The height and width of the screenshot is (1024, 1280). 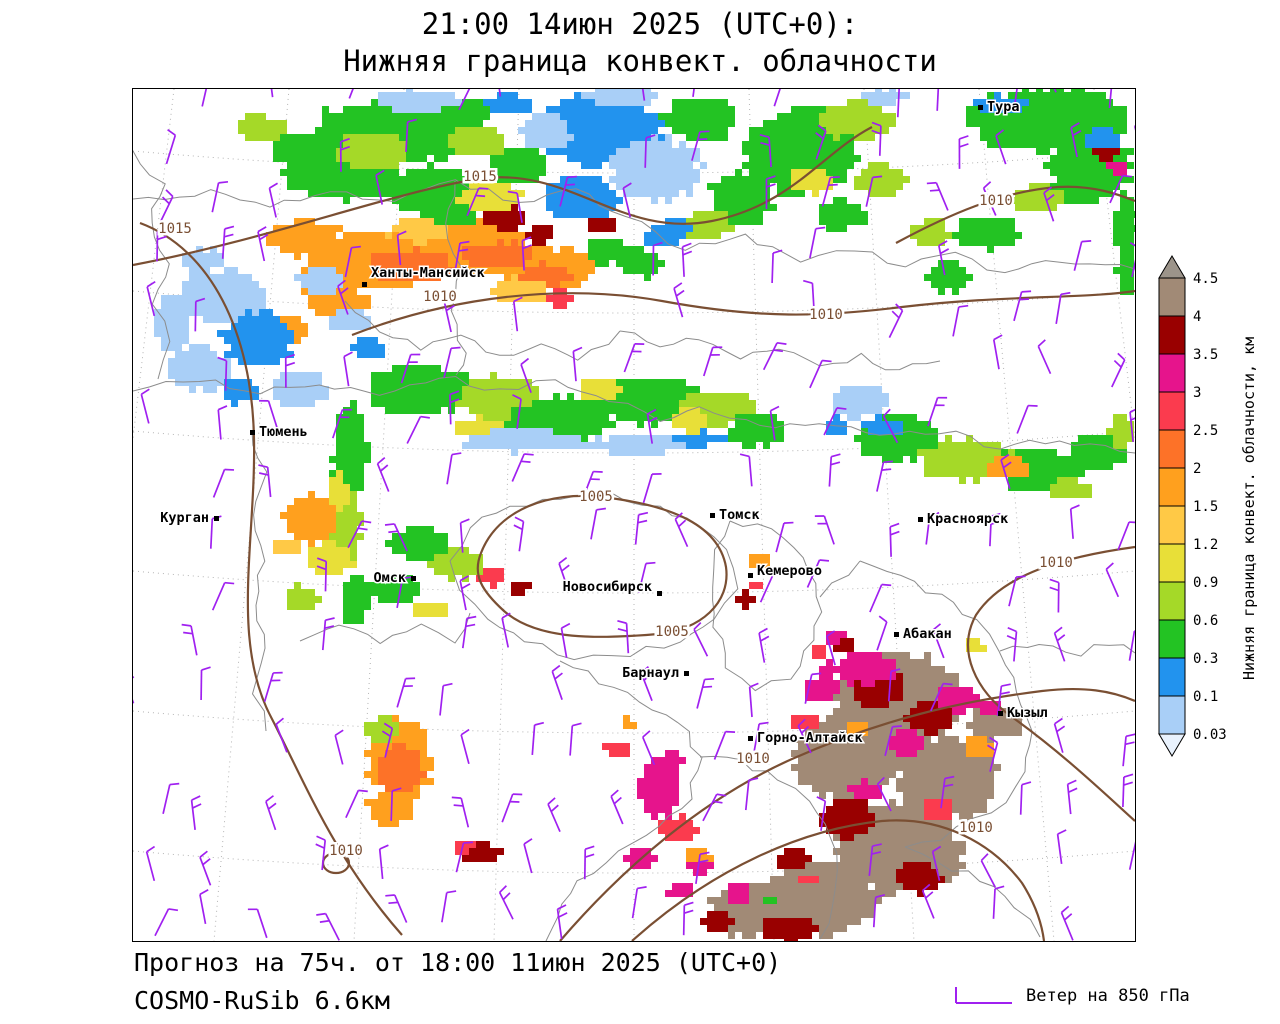 I want to click on model-info-line: COSMO-RuSib 6.6км, so click(x=262, y=1000).